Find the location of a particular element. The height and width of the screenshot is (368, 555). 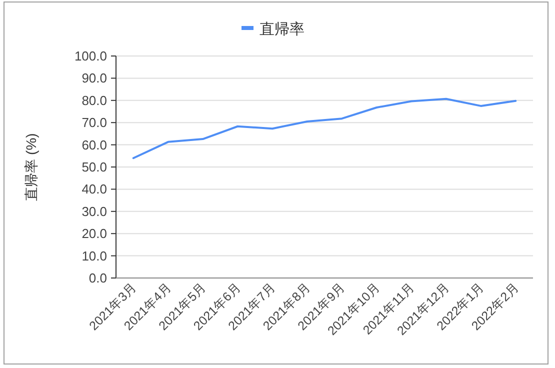

line-series is located at coordinates (324, 129).